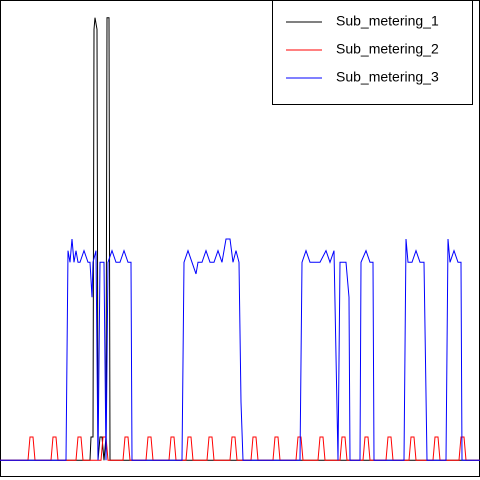  I want to click on legend-label: Sub_metering_3, so click(387, 77).